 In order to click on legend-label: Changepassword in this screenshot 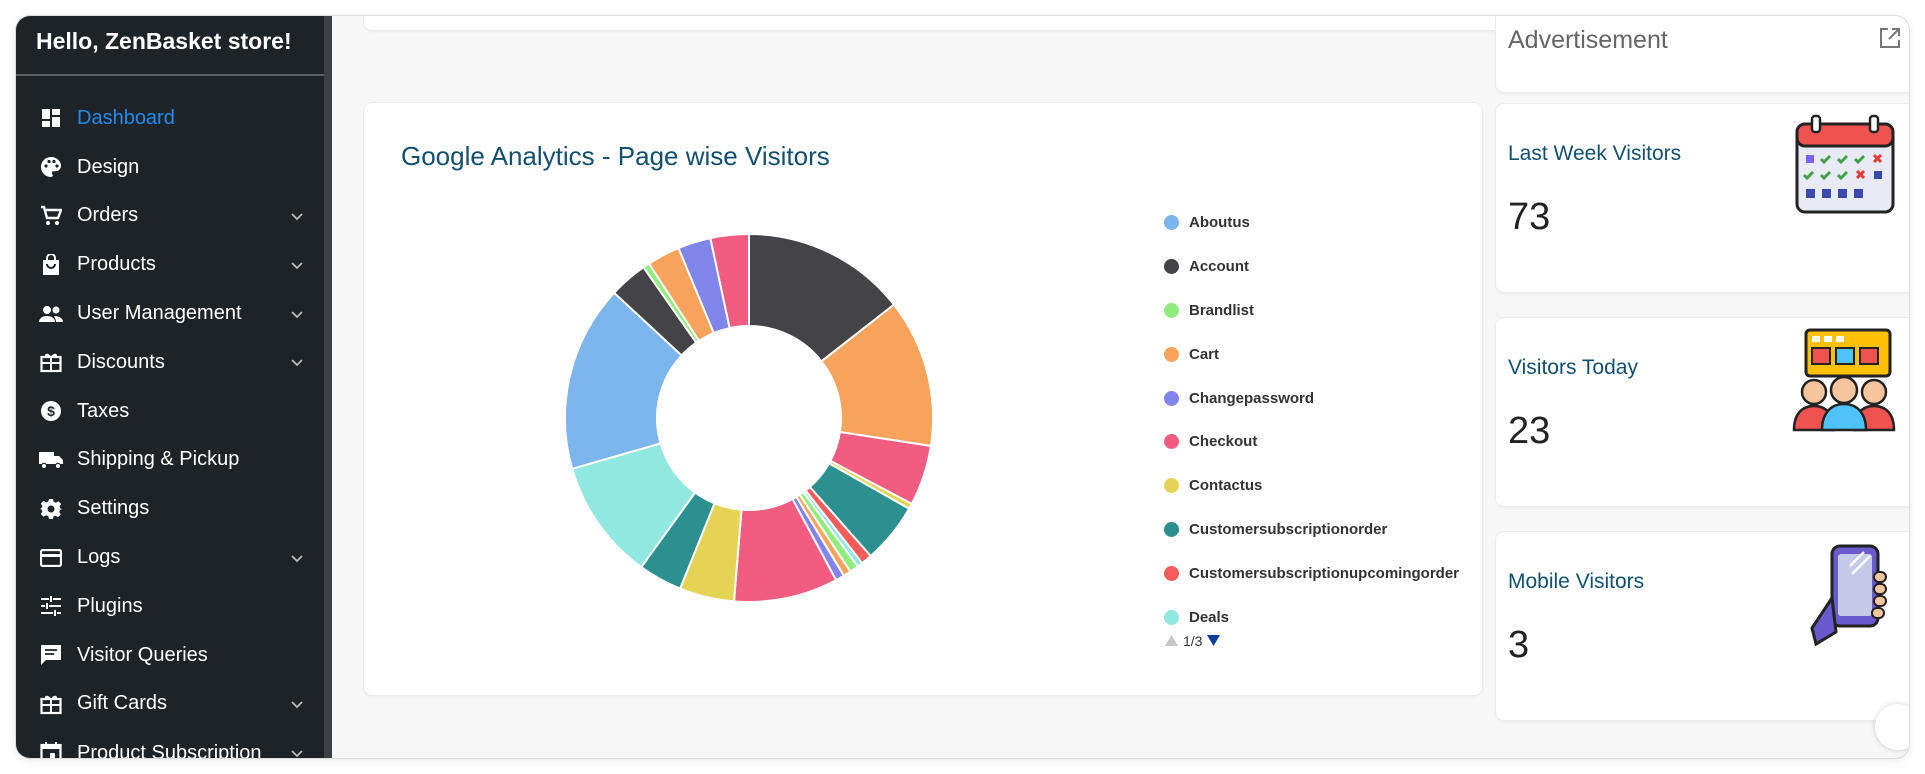, I will do `click(1252, 398)`.